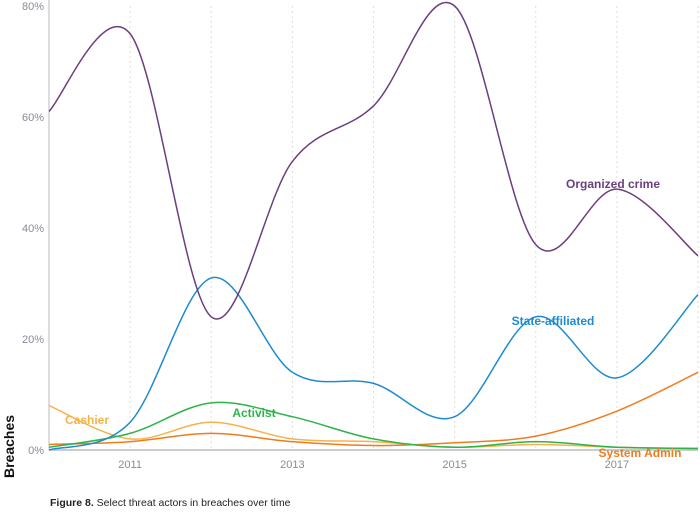 Image resolution: width=700 pixels, height=516 pixels. I want to click on series-line-system-admin, so click(373, 409).